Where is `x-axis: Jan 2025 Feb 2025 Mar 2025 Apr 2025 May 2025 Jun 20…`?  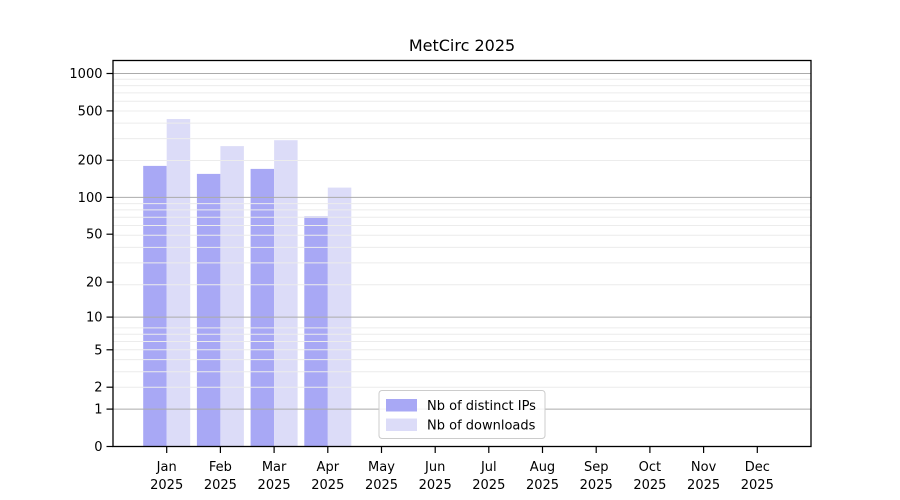
x-axis: Jan 2025 Feb 2025 Mar 2025 Apr 2025 May 2025 Jun 20… is located at coordinates (462, 469).